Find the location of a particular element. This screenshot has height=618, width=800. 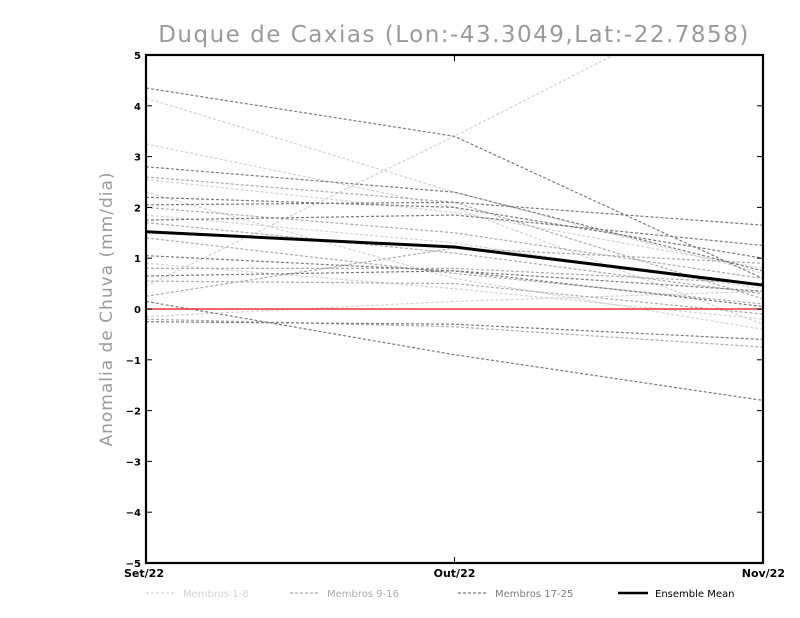

y-tick-label: 5 is located at coordinates (137, 56).